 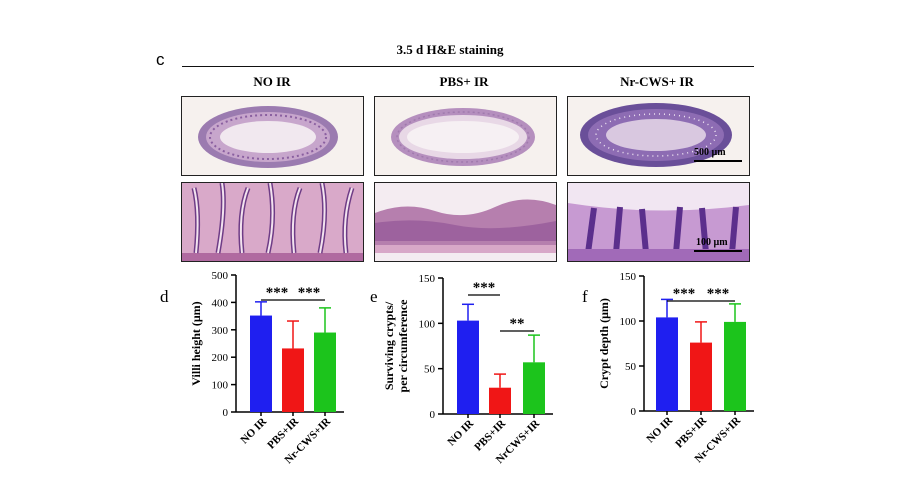 I want to click on scale-bar-500-label: 500 µm, so click(x=710, y=152).